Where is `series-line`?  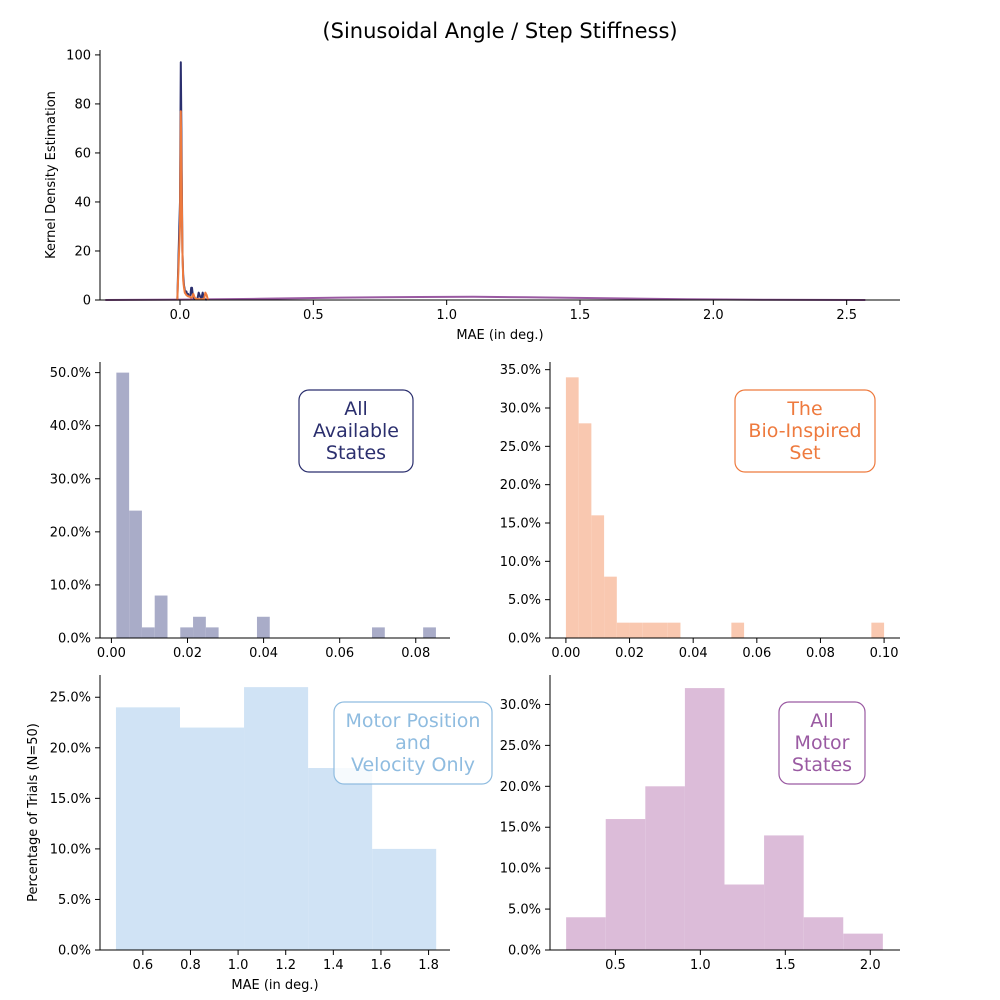
series-line is located at coordinates (192, 205).